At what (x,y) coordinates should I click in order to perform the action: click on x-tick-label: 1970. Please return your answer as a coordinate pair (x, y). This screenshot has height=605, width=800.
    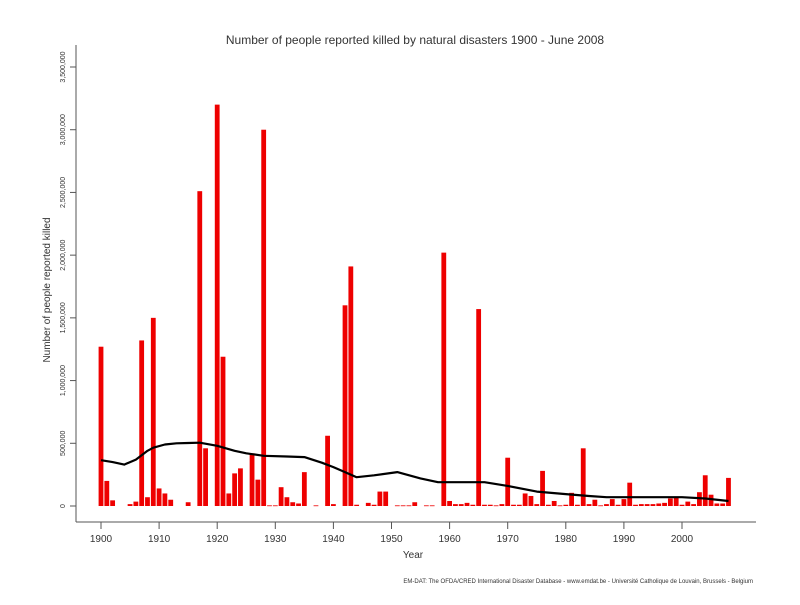
    Looking at the image, I should click on (508, 539).